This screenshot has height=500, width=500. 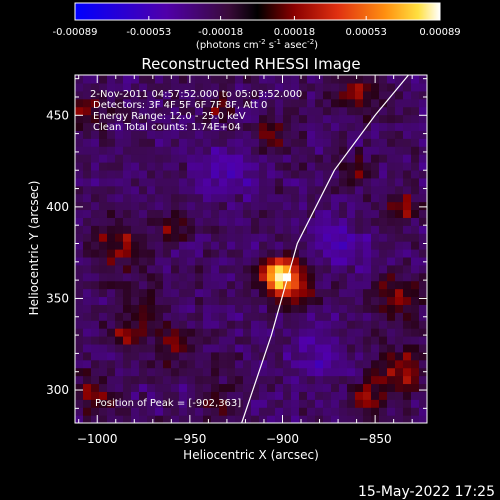 I want to click on info-energy-range: Energy Range: 12.0 - 25.0 keV, so click(x=169, y=116).